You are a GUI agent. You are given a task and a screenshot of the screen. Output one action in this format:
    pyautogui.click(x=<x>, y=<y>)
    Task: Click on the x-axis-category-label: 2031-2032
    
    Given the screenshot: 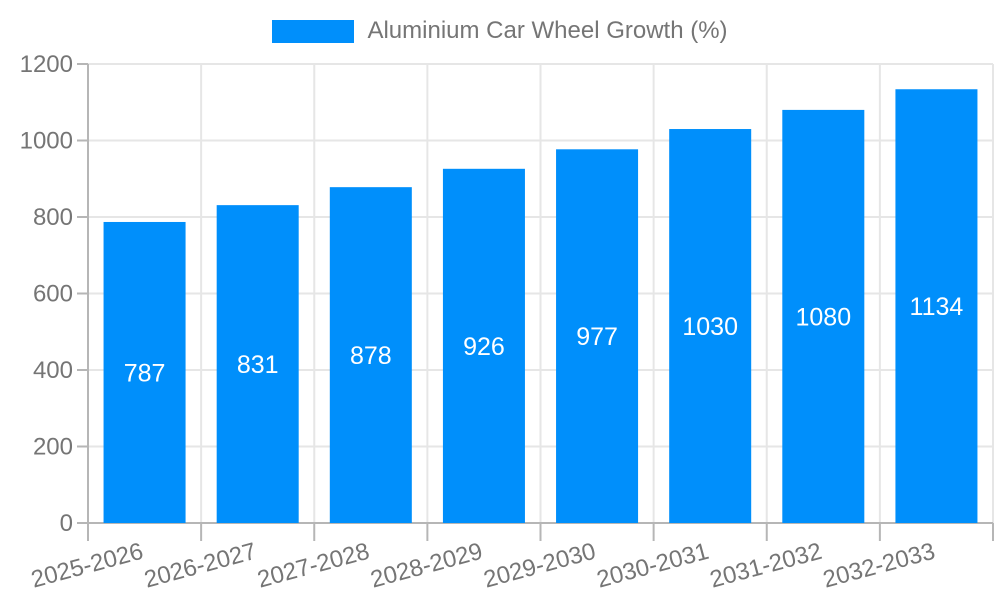 What is the action you would take?
    pyautogui.click(x=766, y=566)
    